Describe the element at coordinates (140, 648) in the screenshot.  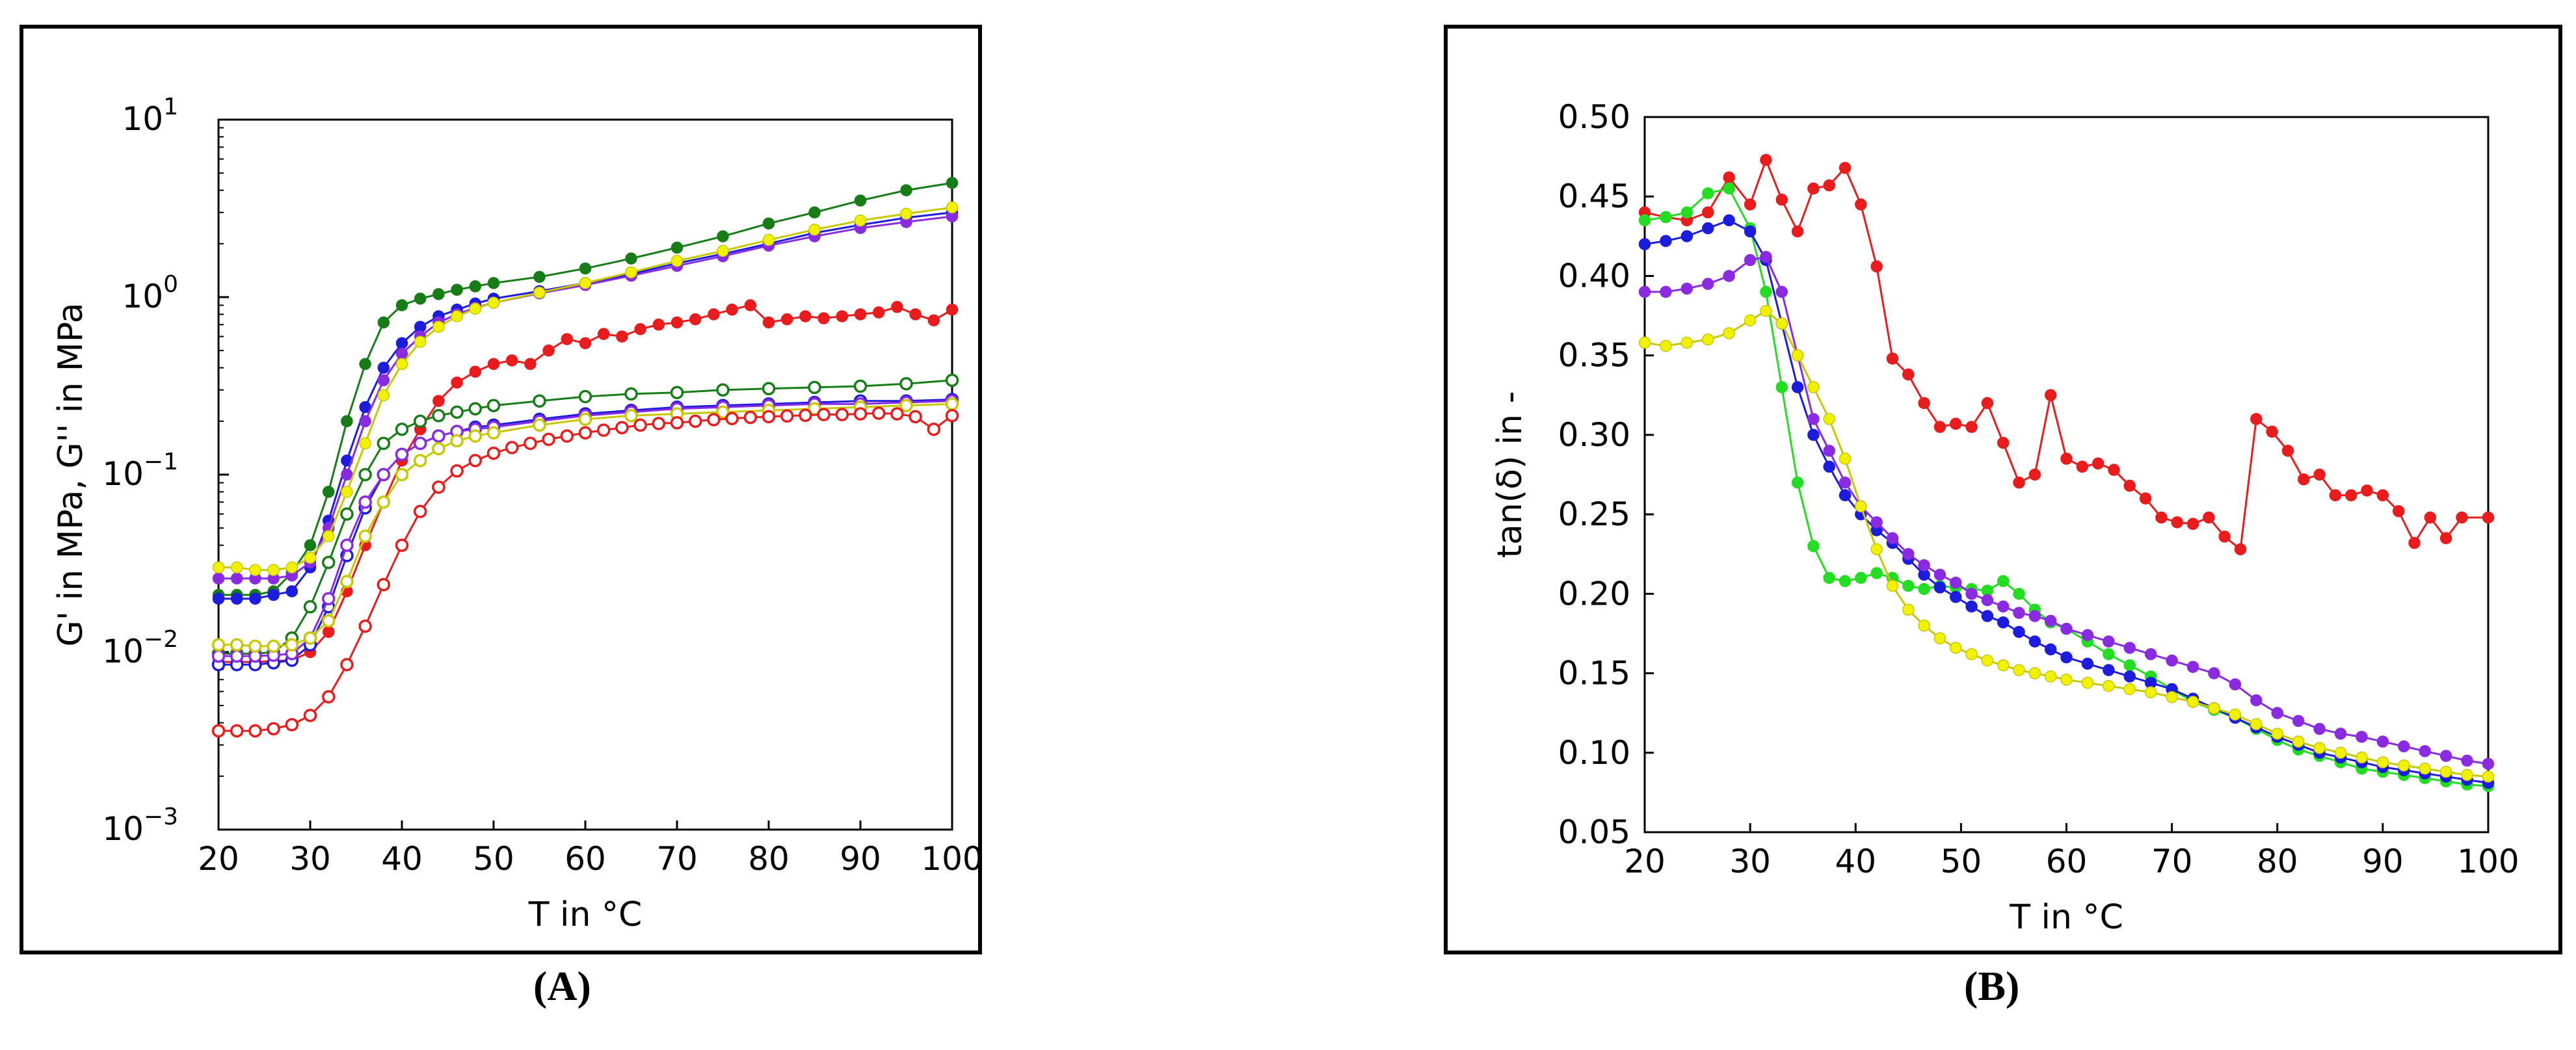
I see `y-tick-label: 10−2` at that location.